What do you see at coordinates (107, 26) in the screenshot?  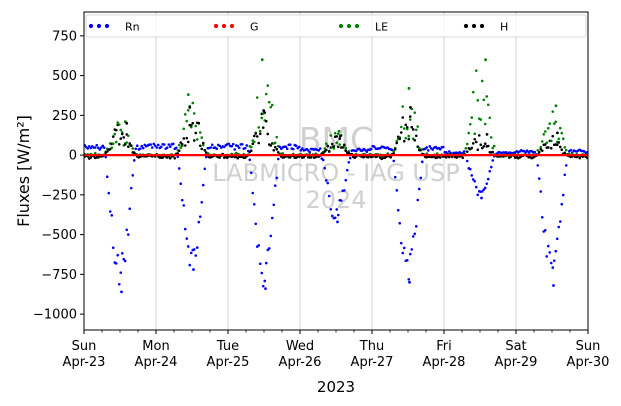 I see `legend-marker-Rn` at bounding box center [107, 26].